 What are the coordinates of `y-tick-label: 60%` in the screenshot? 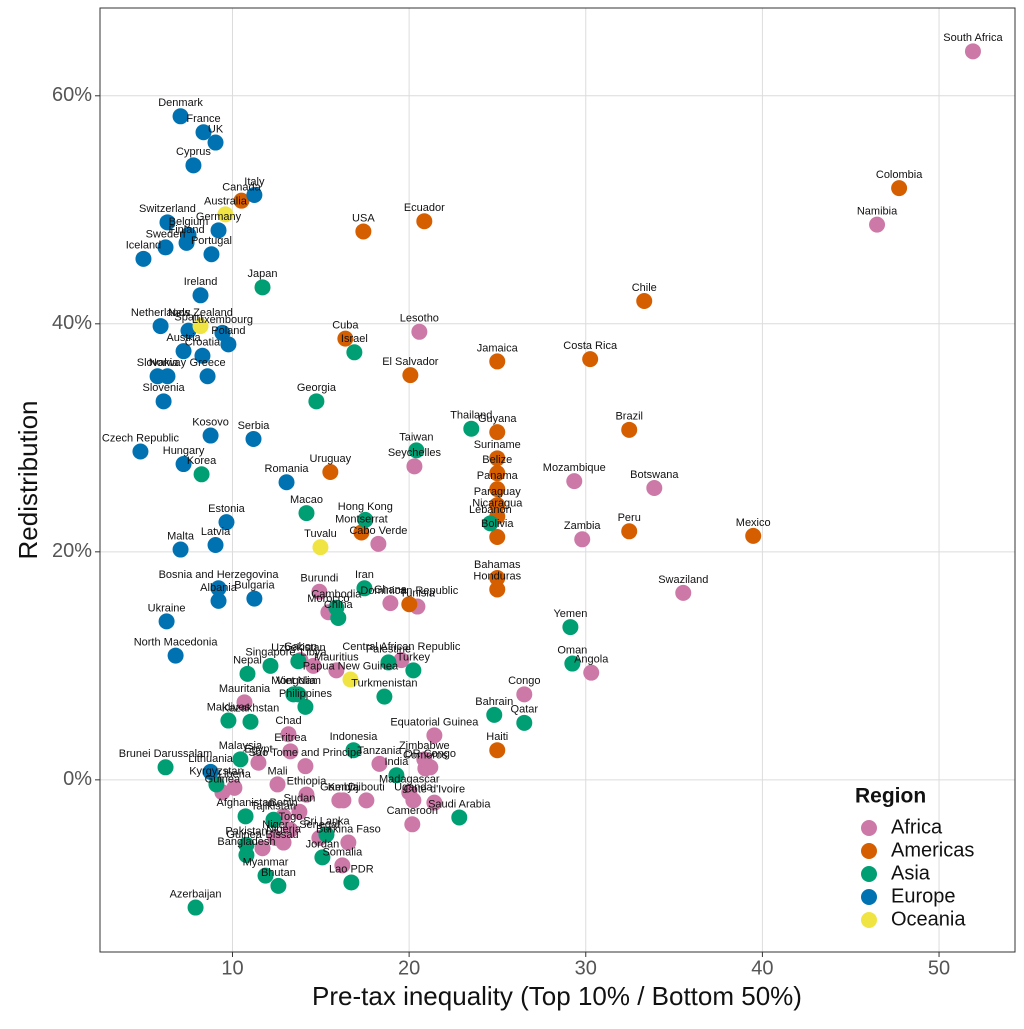 It's located at (72, 95).